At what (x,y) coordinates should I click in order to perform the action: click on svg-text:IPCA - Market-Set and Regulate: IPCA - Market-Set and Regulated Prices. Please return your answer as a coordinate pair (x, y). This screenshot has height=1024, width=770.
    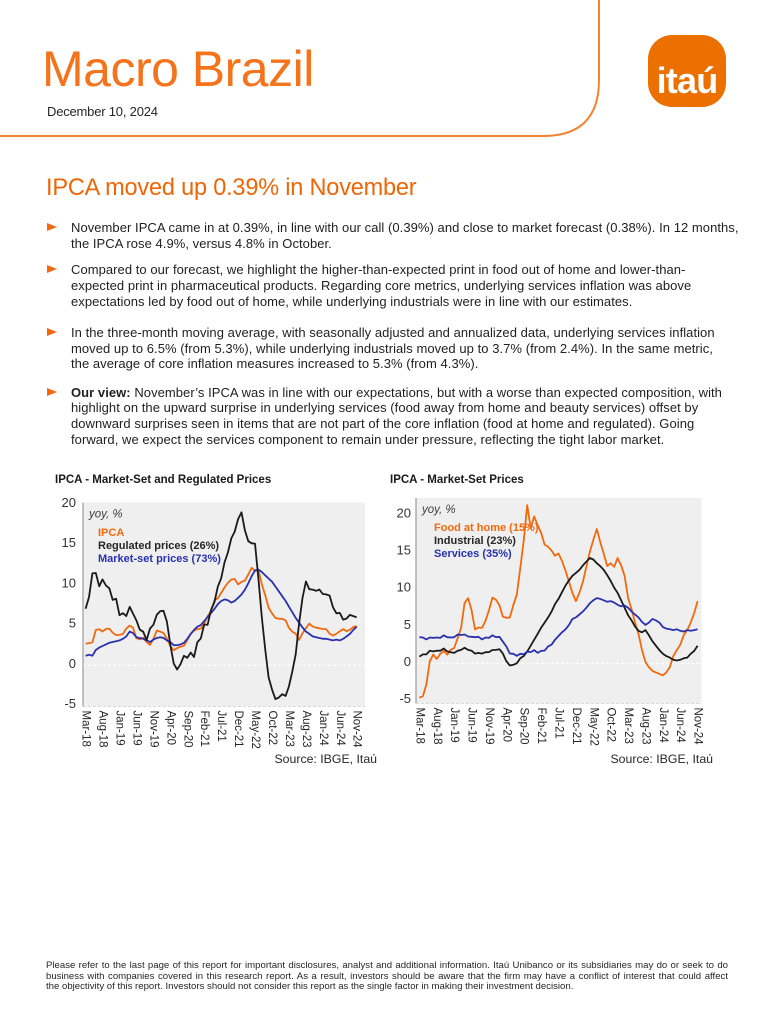
    Looking at the image, I should click on (163, 480).